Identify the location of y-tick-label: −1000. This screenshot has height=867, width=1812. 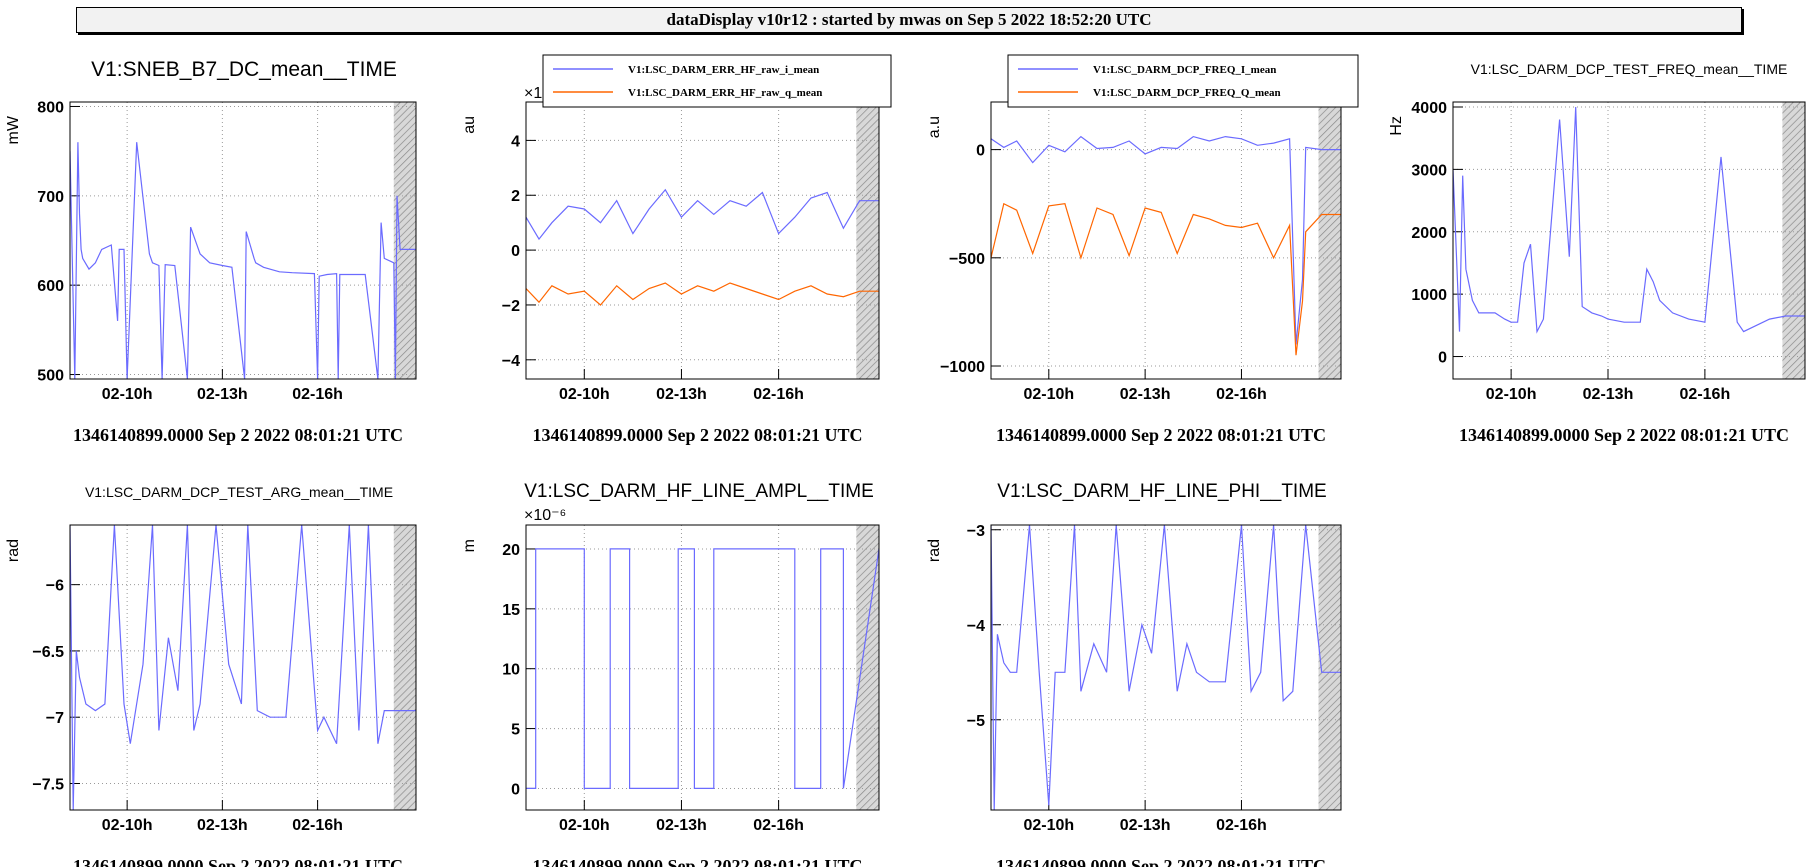
(962, 367).